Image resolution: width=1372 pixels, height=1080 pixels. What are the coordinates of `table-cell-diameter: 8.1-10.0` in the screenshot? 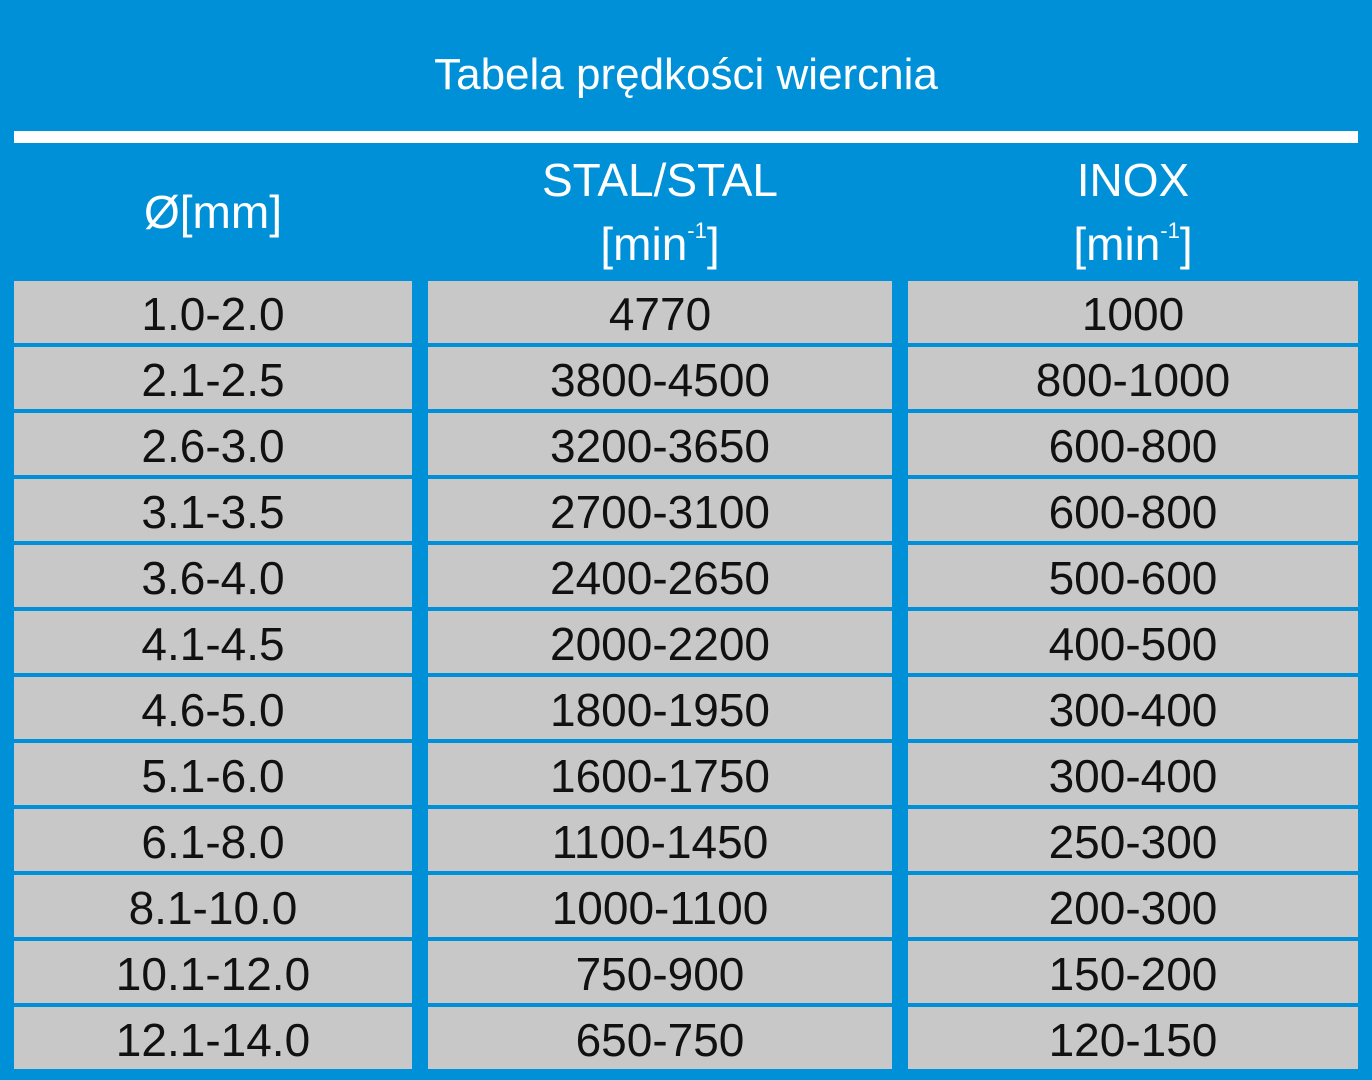 It's located at (213, 906).